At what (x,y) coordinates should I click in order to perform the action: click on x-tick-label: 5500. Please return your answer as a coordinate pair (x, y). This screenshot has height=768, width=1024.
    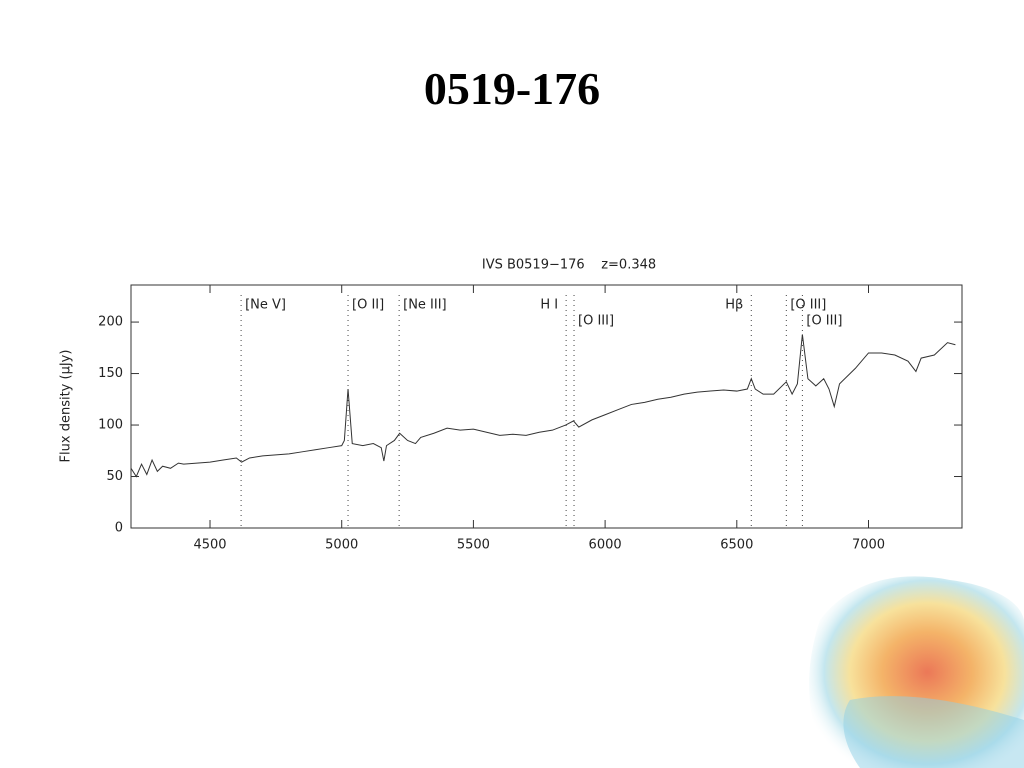
    Looking at the image, I should click on (473, 545).